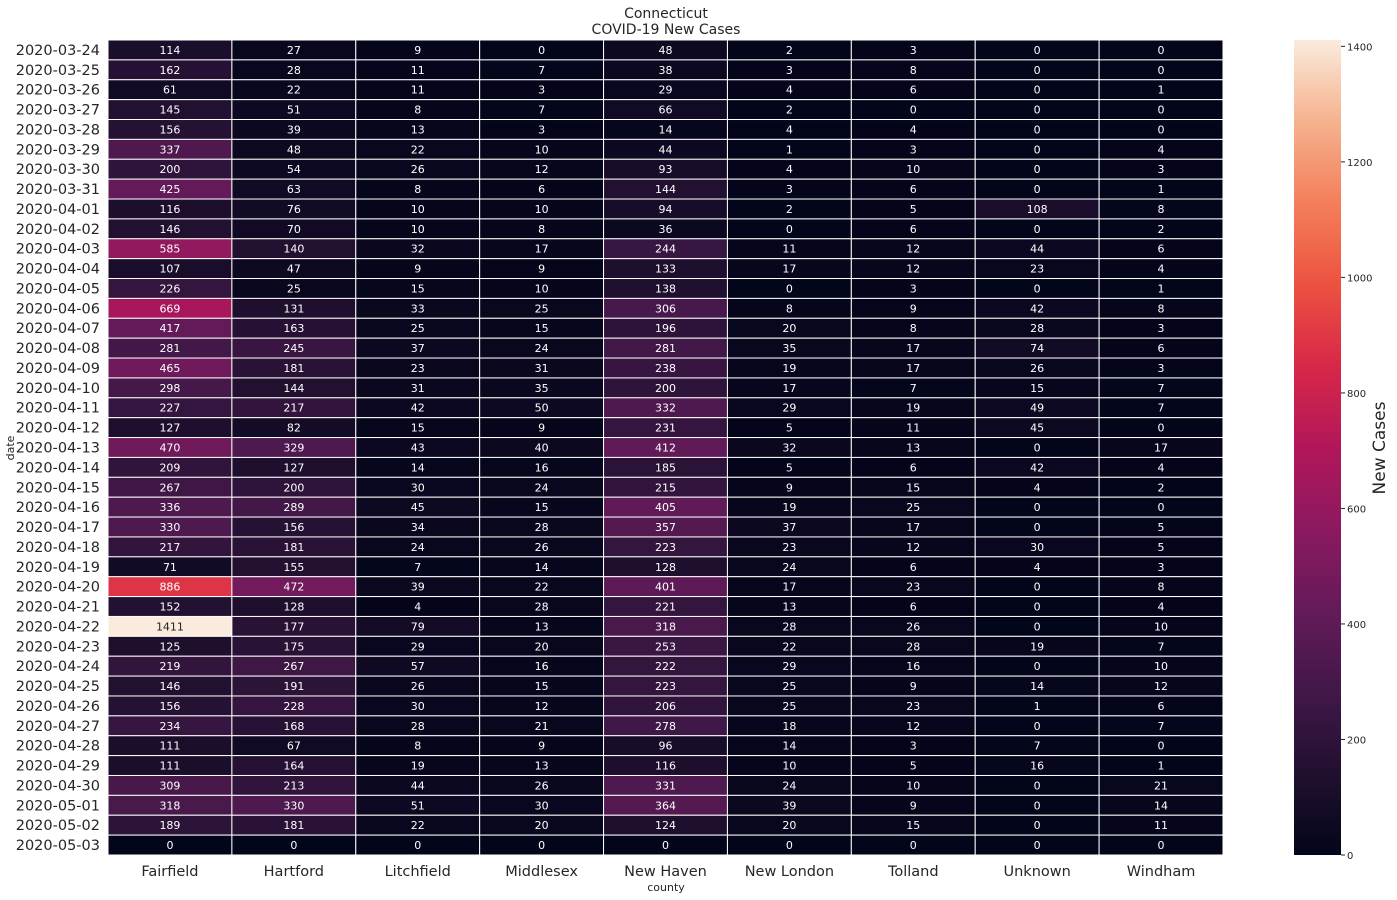 This screenshot has height=900, width=1397. What do you see at coordinates (169, 872) in the screenshot?
I see `x-tick-label: Fairfield` at bounding box center [169, 872].